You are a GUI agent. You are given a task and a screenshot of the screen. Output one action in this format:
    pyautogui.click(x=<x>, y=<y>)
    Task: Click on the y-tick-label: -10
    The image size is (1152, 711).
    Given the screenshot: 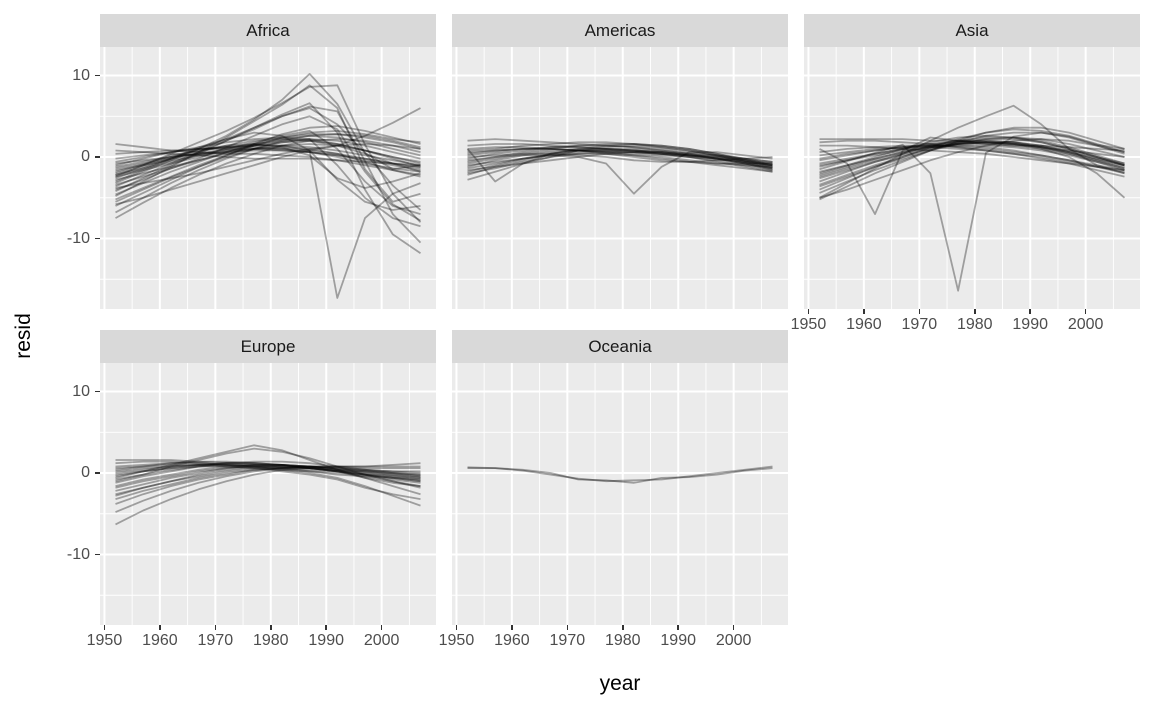 What is the action you would take?
    pyautogui.click(x=78, y=554)
    